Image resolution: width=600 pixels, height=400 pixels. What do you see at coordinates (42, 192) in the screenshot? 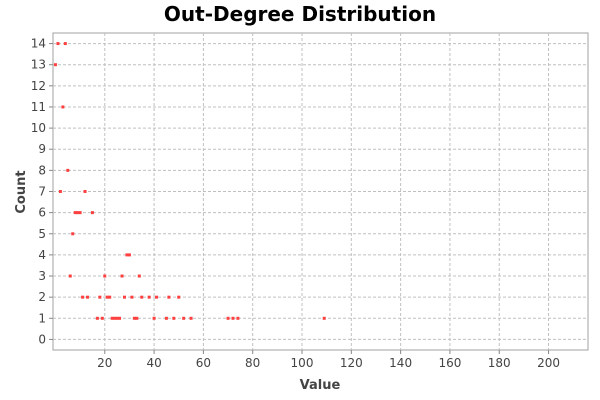
I see `y-tick-label: 7` at bounding box center [42, 192].